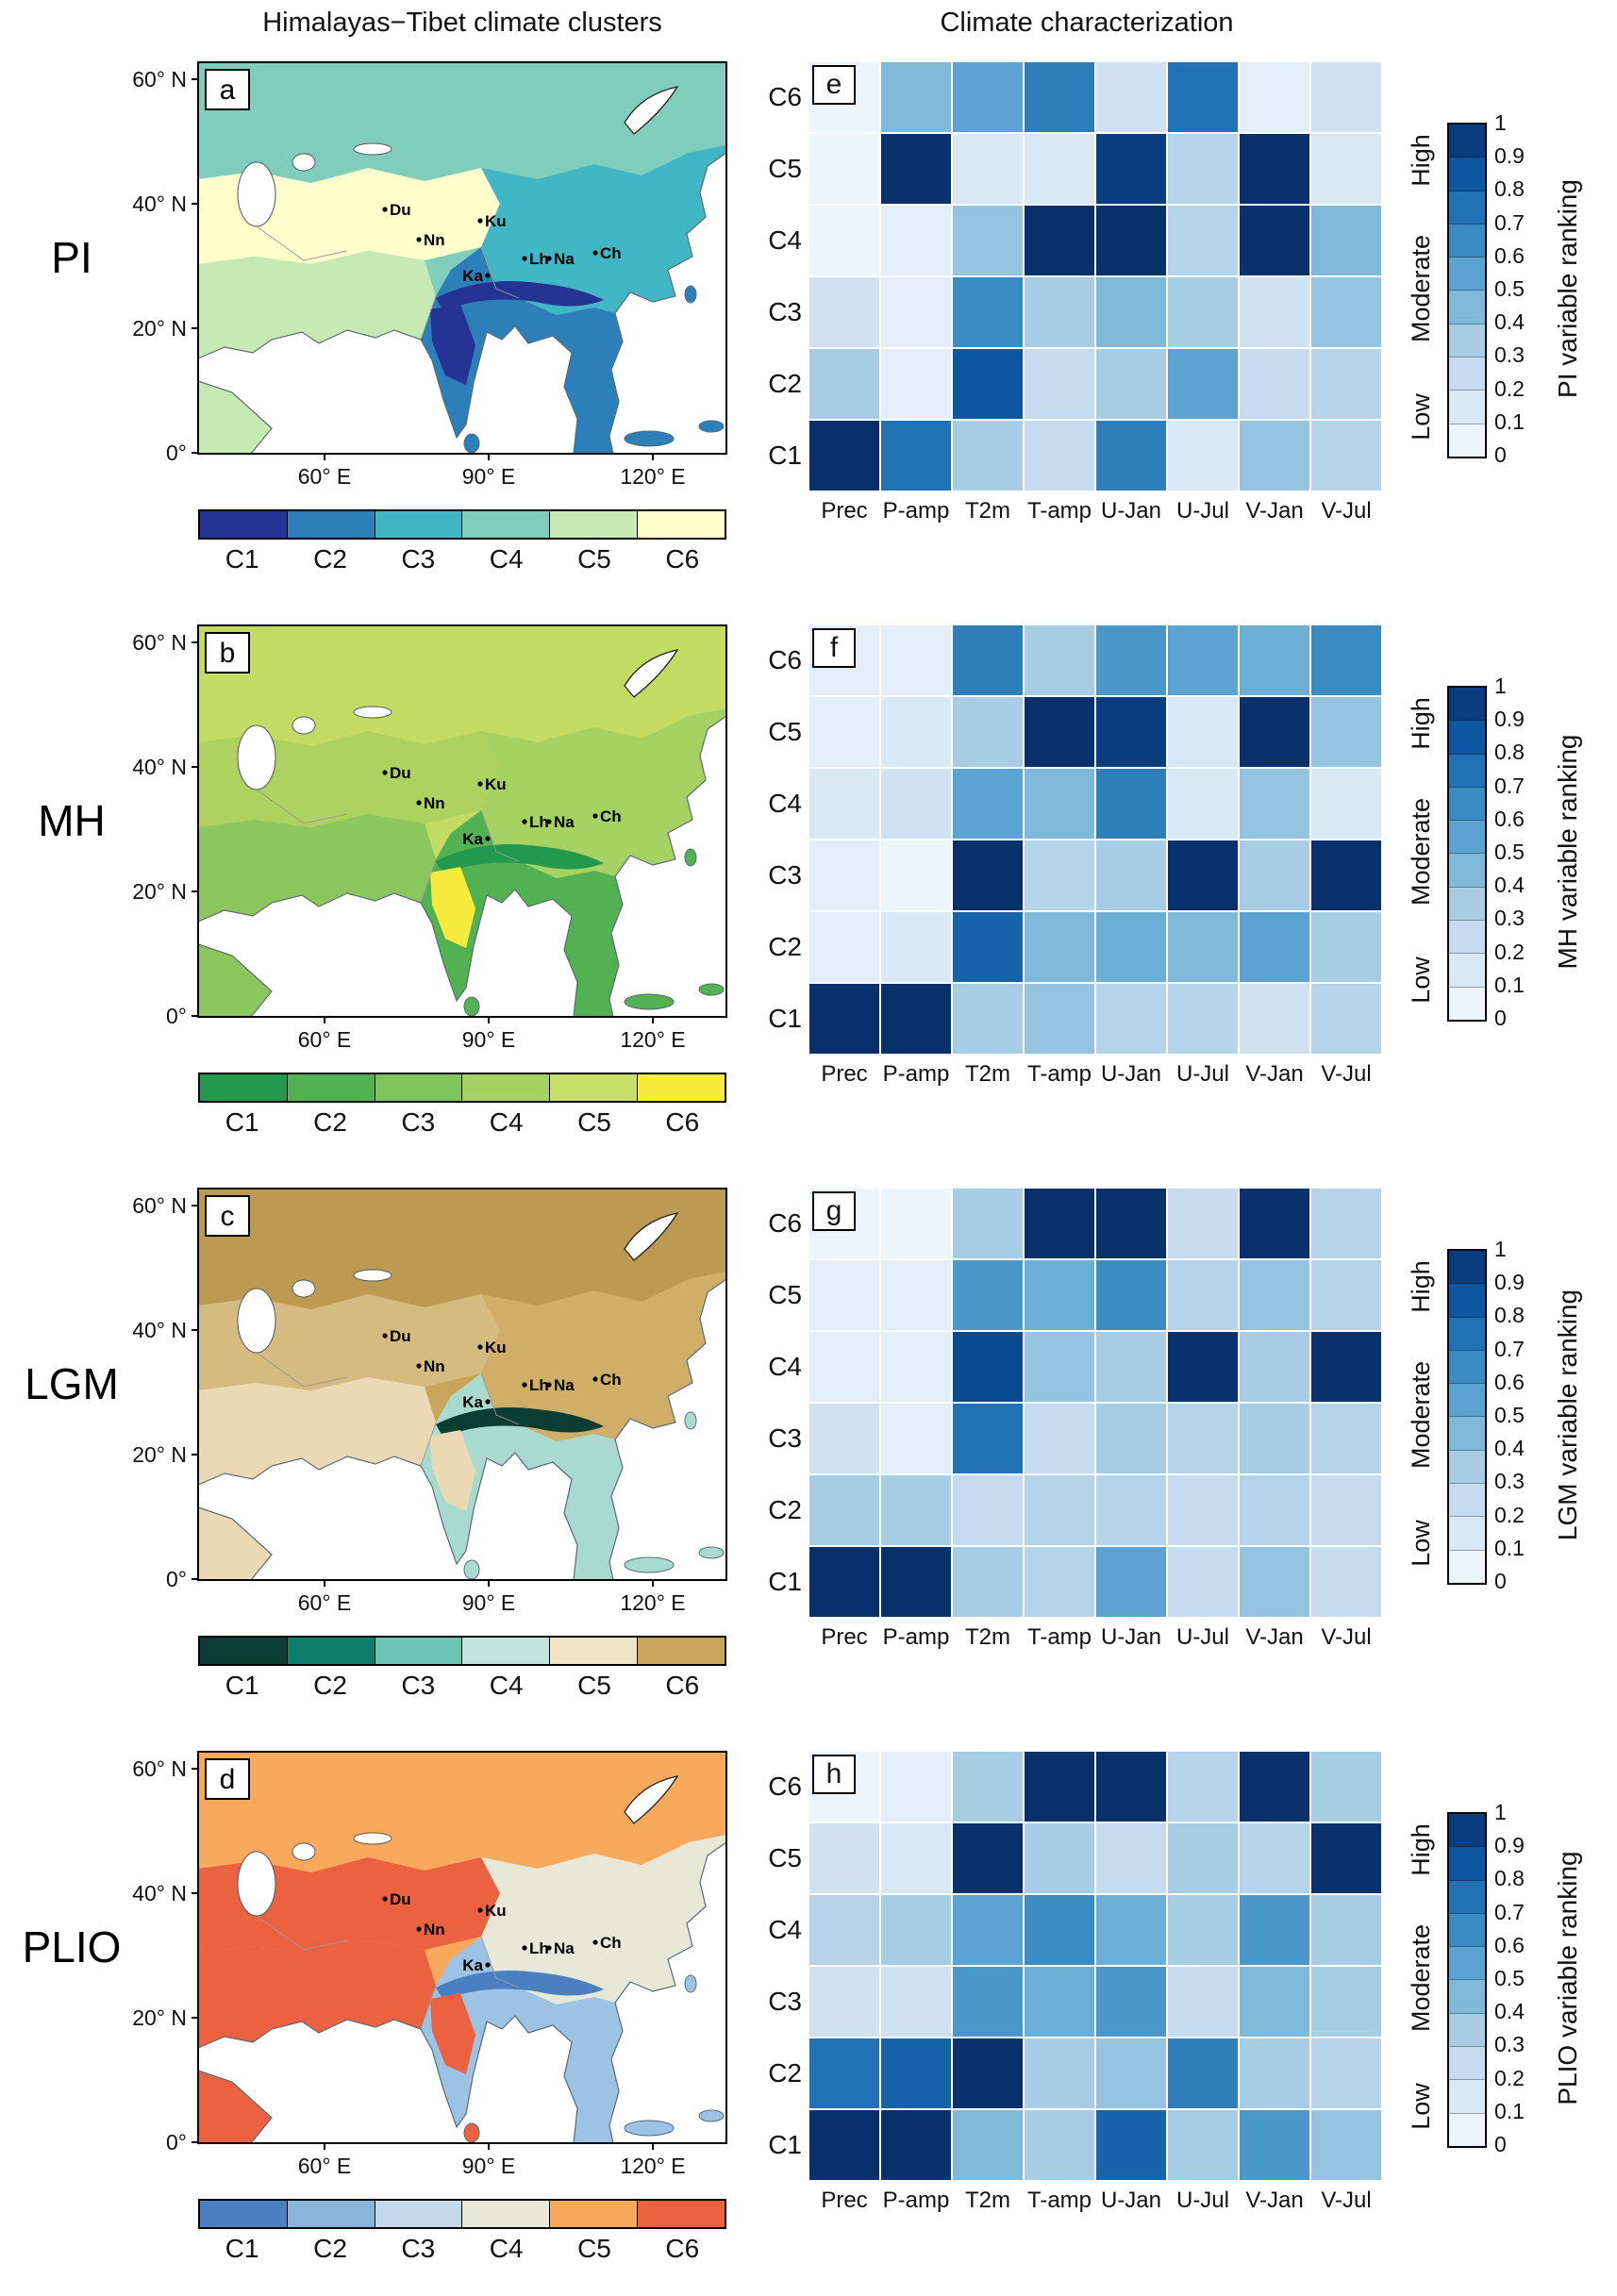  I want to click on heatmap-cell-C4-T-amp, so click(1059, 1930).